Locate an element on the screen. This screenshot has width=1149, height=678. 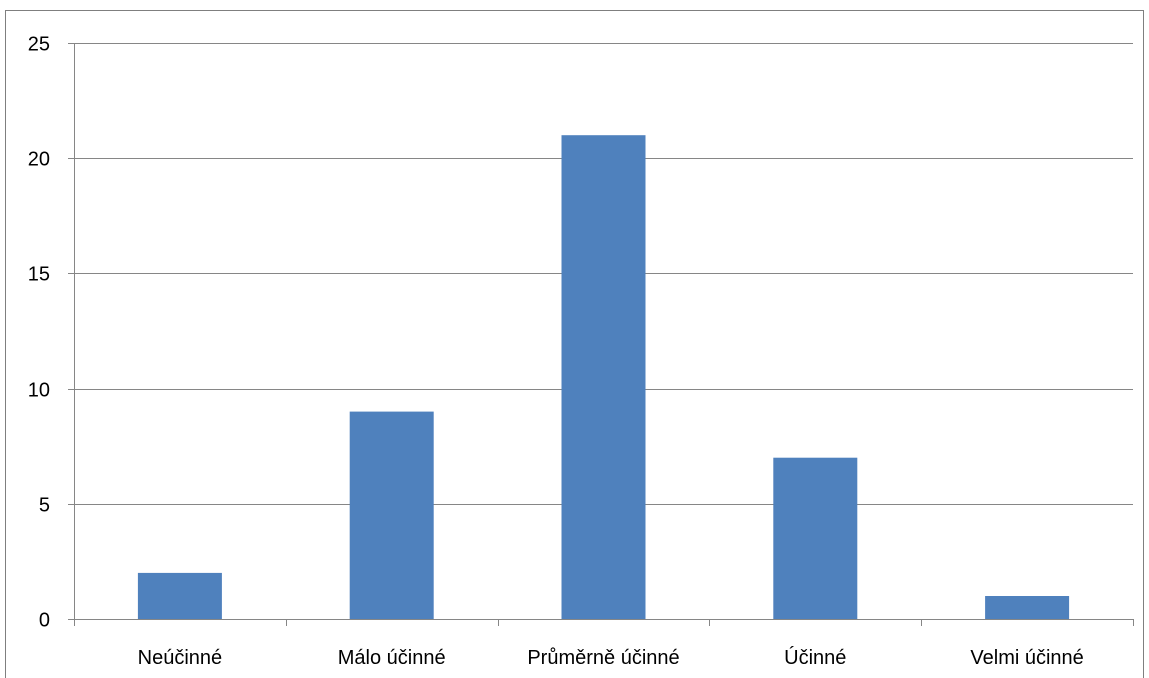
x-category-label: Účinné is located at coordinates (815, 657).